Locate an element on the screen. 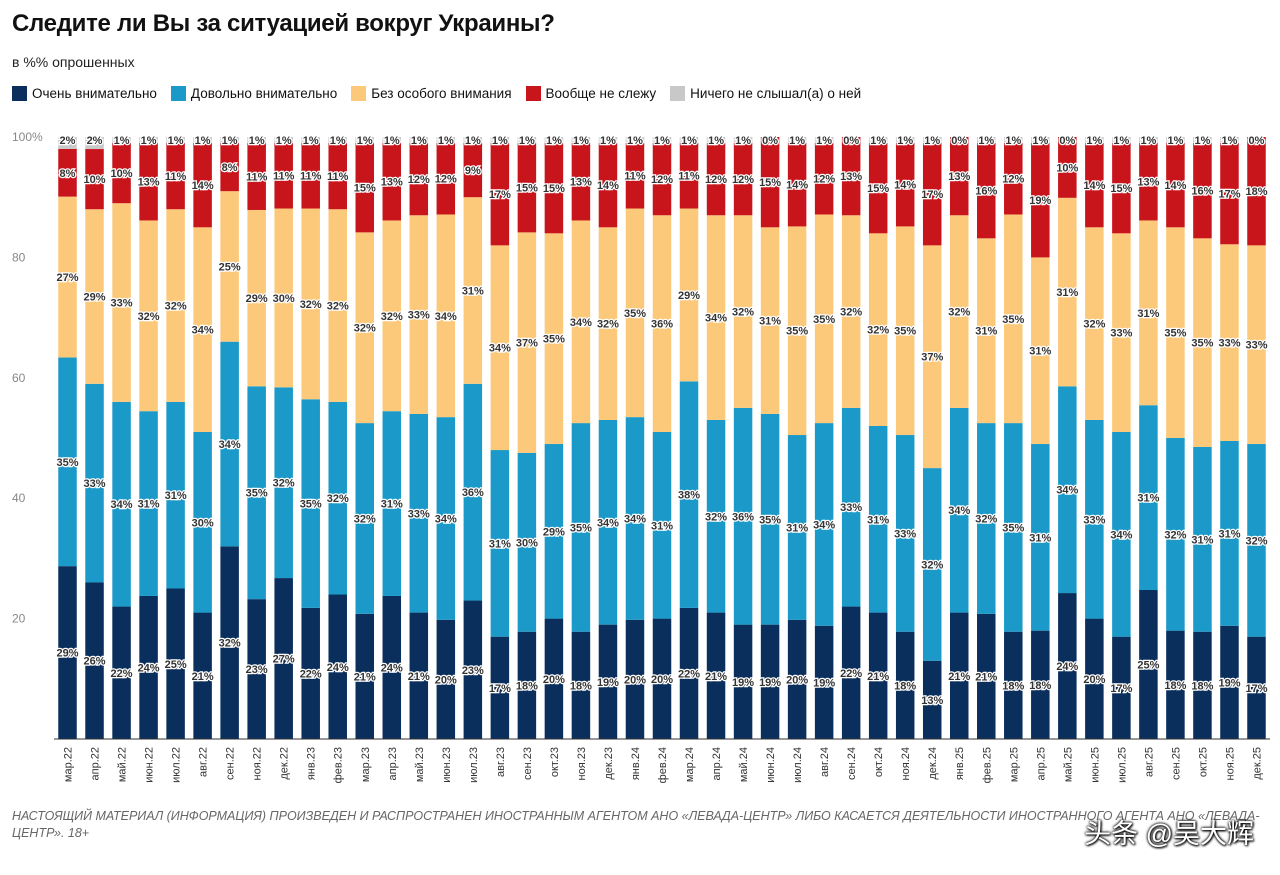  x-tick-label: мар.23 is located at coordinates (366, 764).